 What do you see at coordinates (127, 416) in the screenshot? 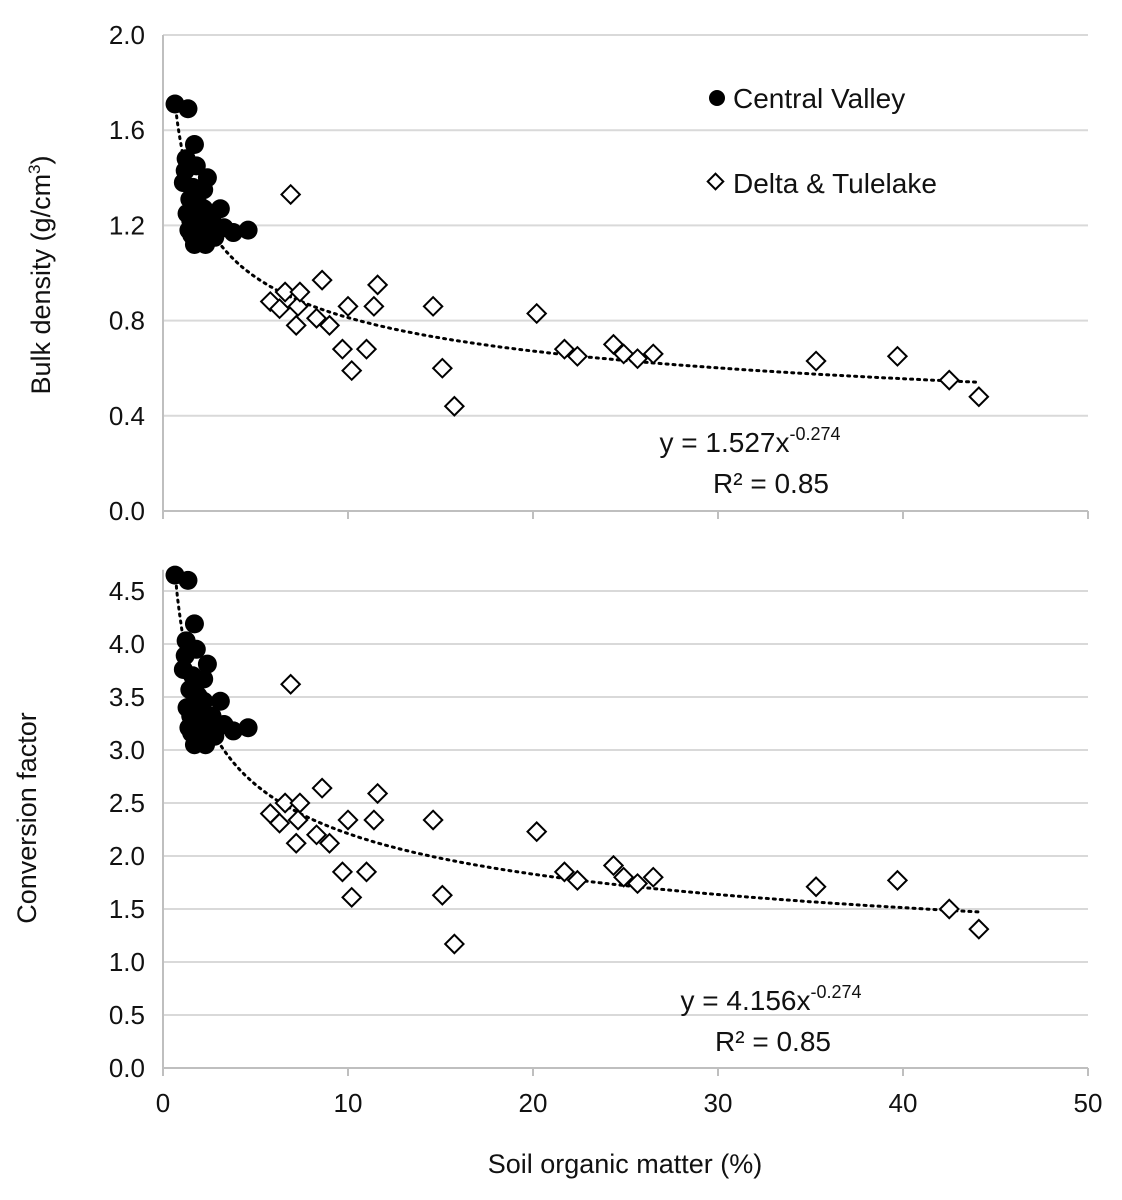
I see `y-tick-label: 0.4` at bounding box center [127, 416].